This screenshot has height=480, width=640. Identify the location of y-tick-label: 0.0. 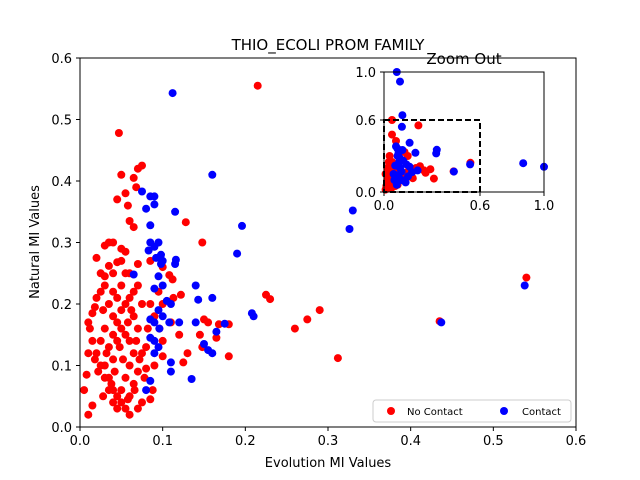
(61, 428).